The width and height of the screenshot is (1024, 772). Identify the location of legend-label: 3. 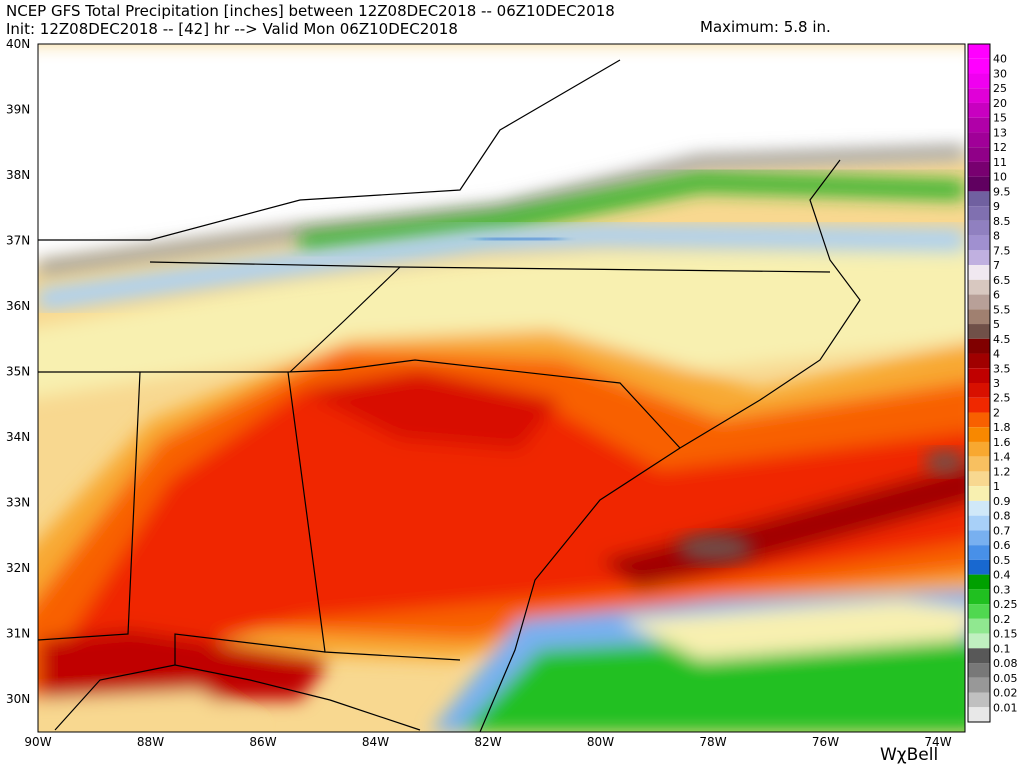
(996, 383).